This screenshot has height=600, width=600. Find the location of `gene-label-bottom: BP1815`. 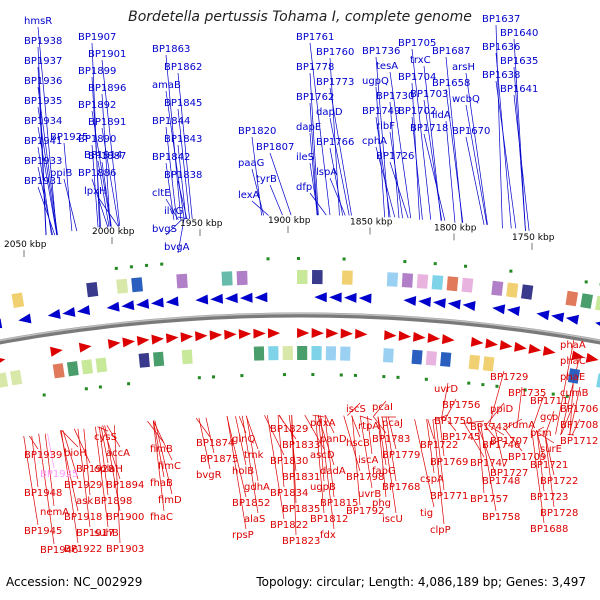

gene-label-bottom: BP1815 is located at coordinates (339, 503).